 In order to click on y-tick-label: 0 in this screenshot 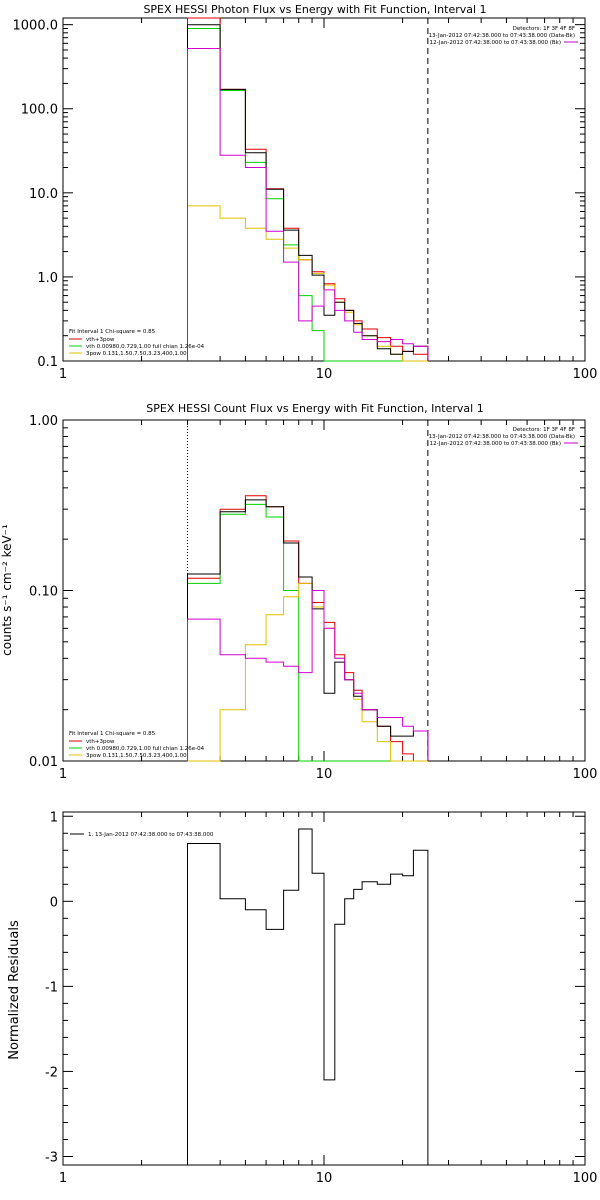, I will do `click(54, 902)`.